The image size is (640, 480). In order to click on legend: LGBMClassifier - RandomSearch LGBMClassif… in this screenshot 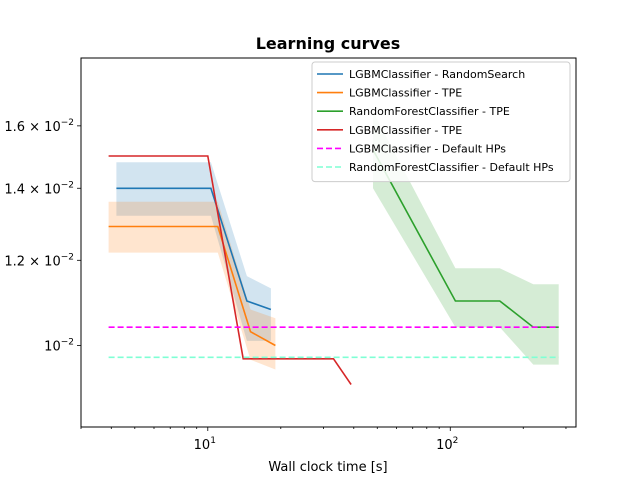, I will do `click(441, 122)`.